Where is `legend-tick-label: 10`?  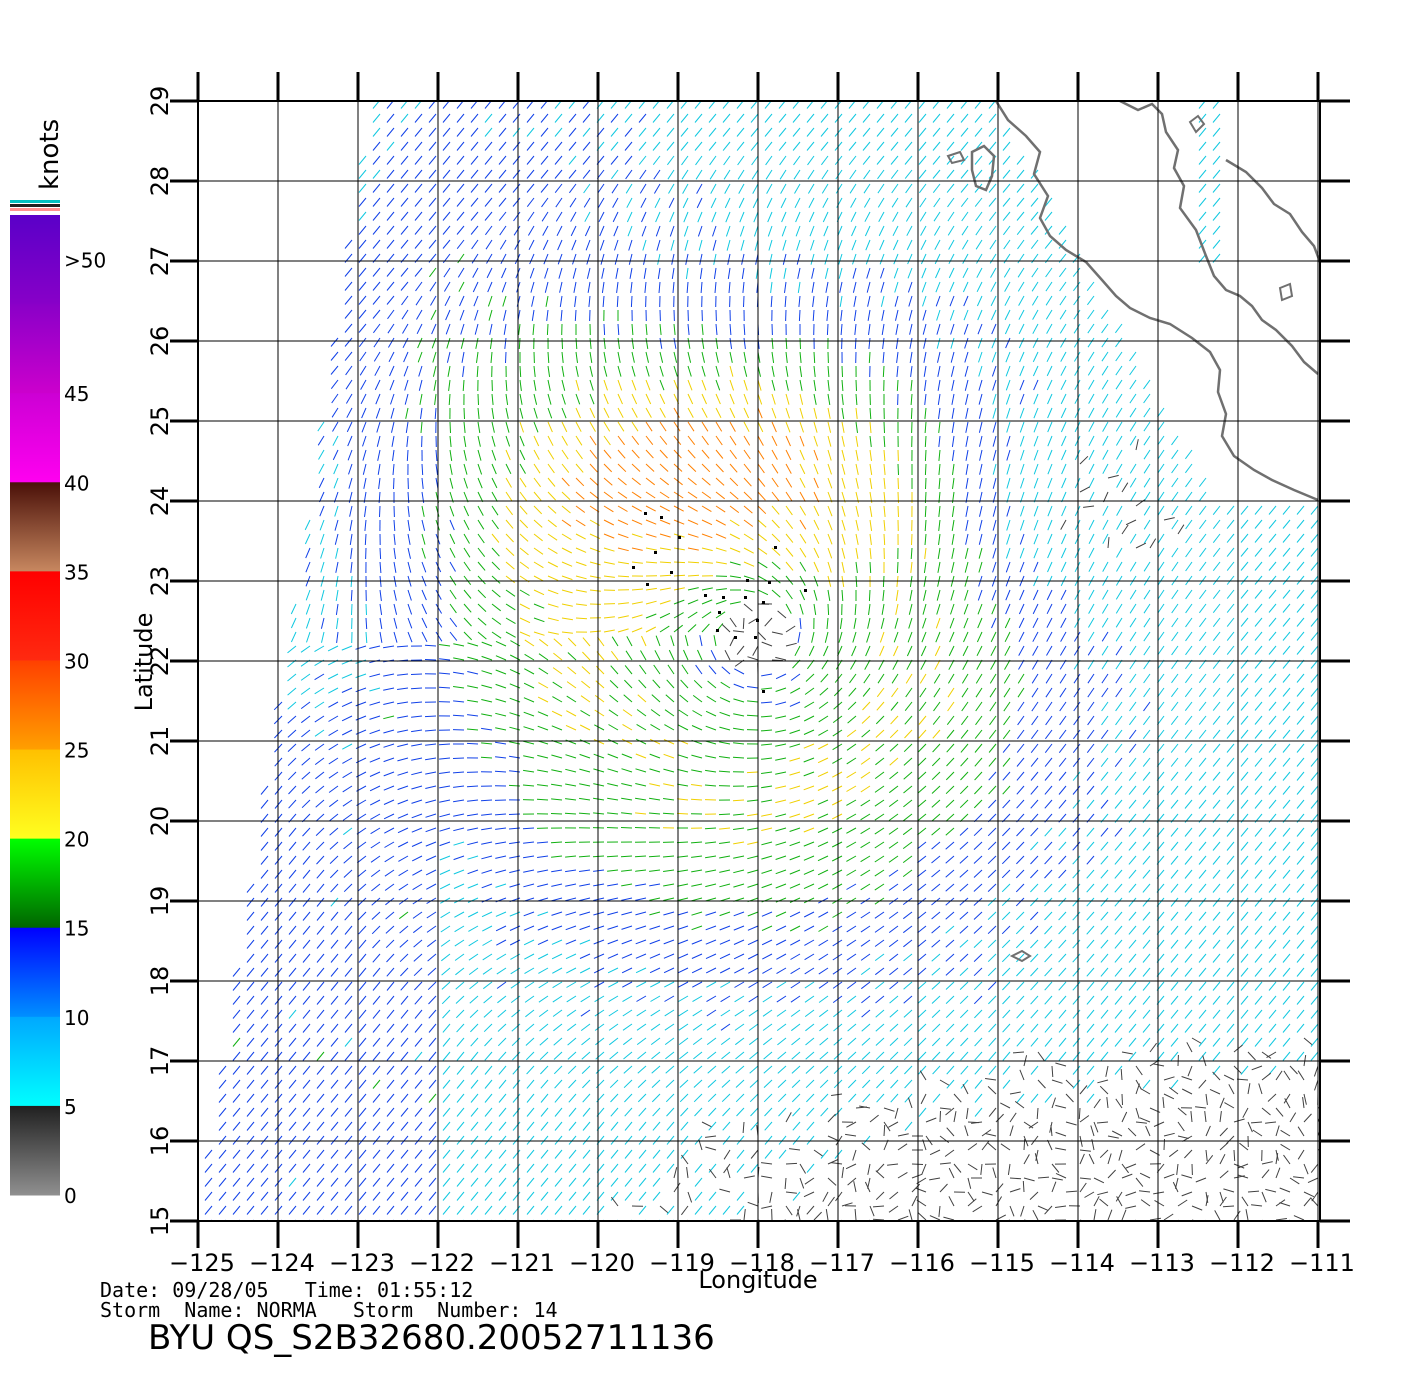
legend-tick-label: 10 is located at coordinates (76, 1018).